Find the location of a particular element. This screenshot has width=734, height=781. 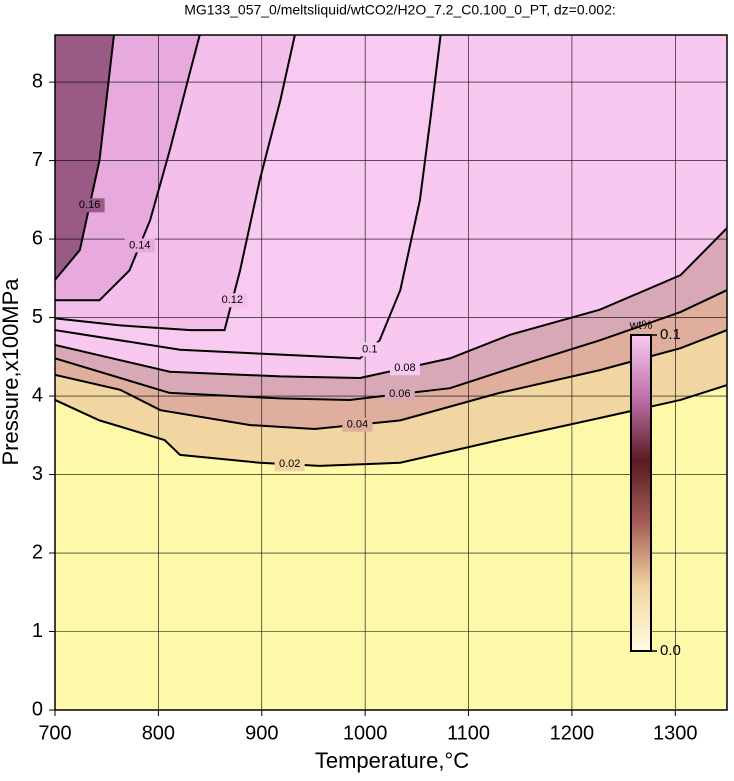

y-tick-label: 5 is located at coordinates (37, 317).